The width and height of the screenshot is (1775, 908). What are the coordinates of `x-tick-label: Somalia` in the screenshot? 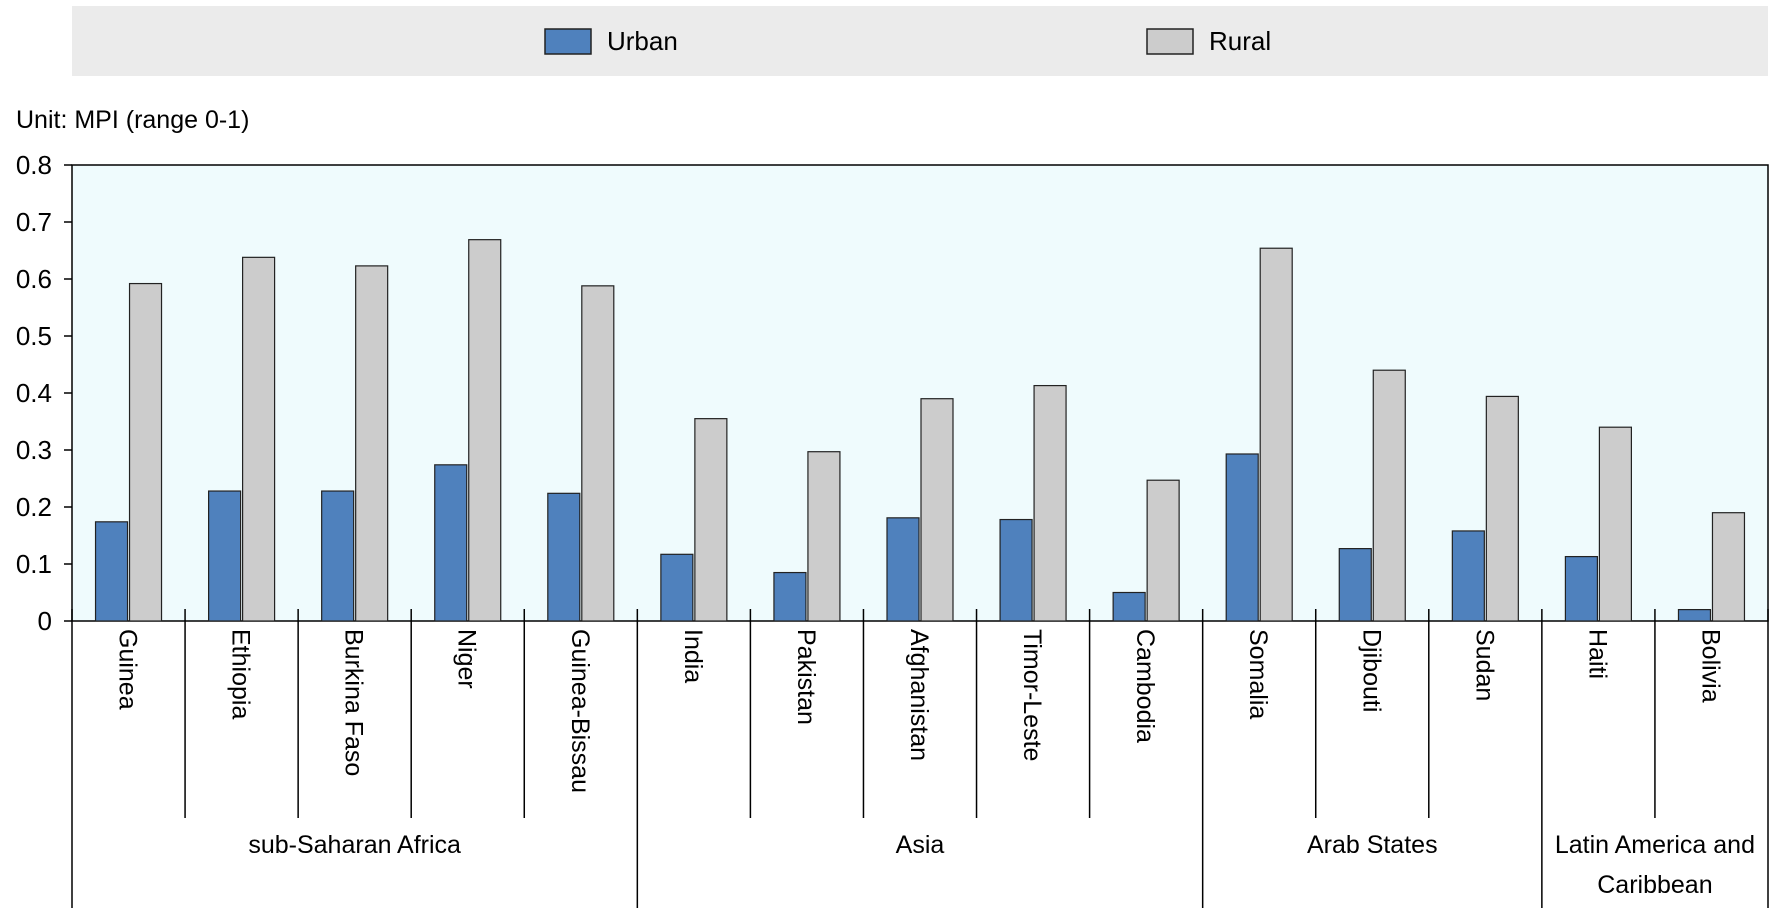 It's located at (1258, 674).